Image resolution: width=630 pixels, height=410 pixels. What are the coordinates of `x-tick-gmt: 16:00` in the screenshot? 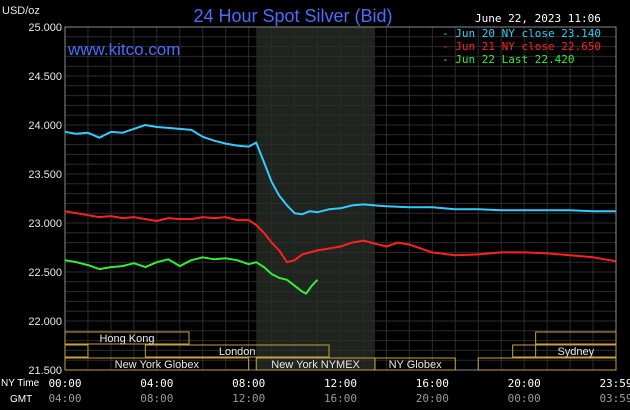 It's located at (340, 398).